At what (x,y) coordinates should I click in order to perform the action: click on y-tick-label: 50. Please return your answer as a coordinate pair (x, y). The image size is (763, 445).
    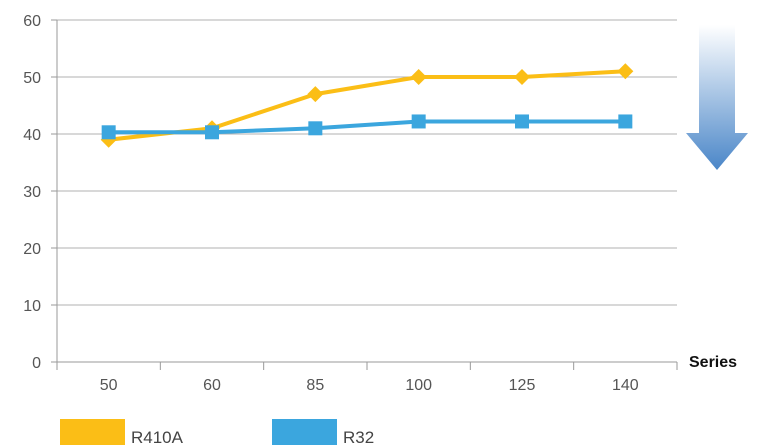
    Looking at the image, I should click on (32, 78).